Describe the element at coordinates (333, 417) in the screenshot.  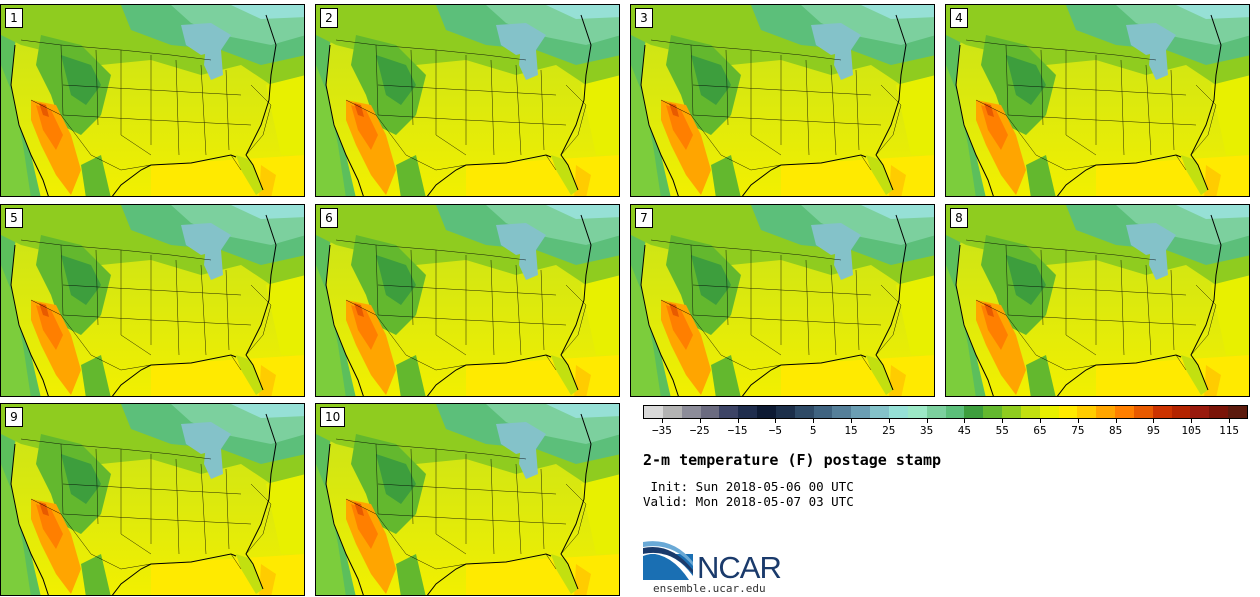
I see `panel-number-label: 10` at that location.